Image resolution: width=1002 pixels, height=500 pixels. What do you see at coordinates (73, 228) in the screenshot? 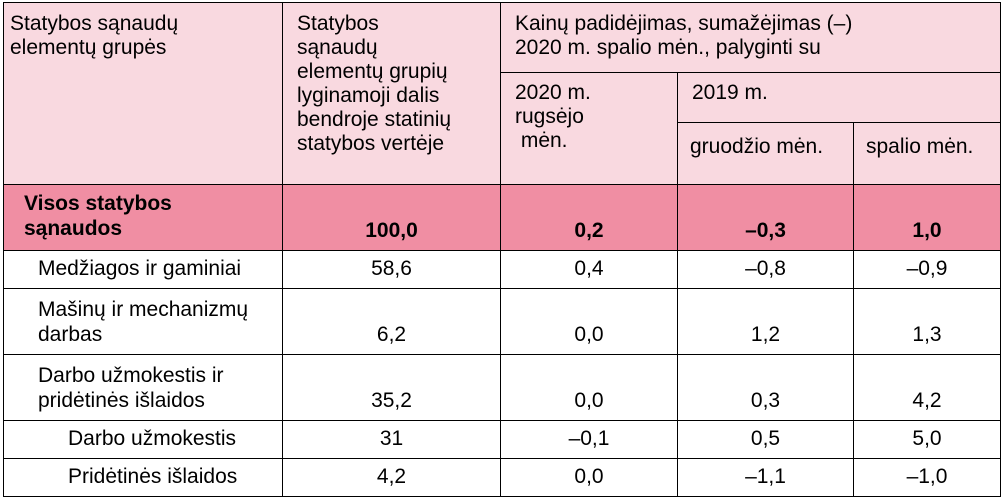
I see `total-label-line2: sąnaudos` at bounding box center [73, 228].